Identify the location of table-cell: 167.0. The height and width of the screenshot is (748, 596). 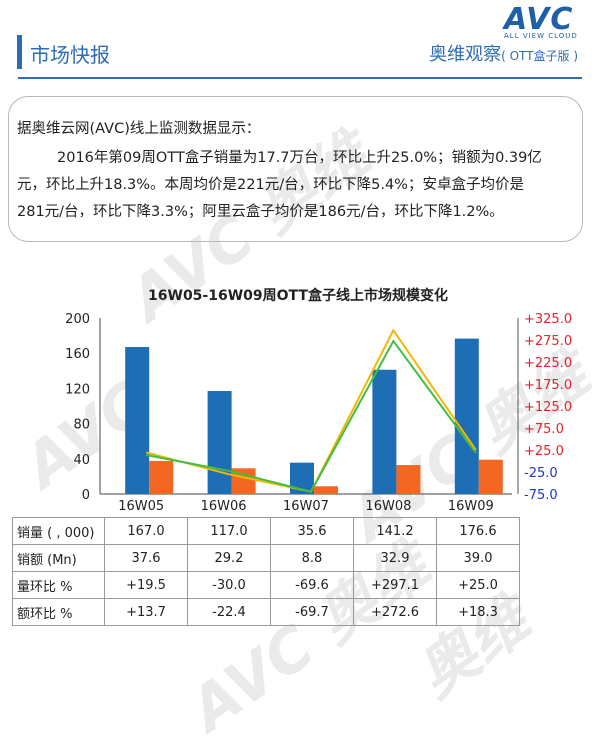
(146, 531).